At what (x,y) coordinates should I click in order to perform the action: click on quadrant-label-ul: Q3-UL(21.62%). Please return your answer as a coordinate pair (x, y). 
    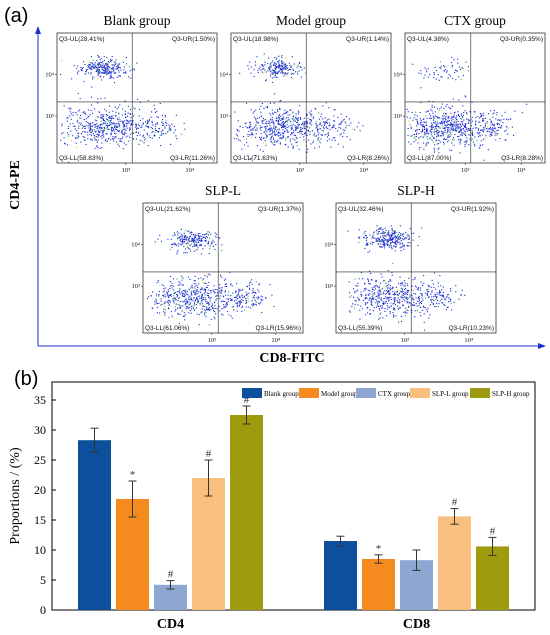
    Looking at the image, I should click on (168, 209).